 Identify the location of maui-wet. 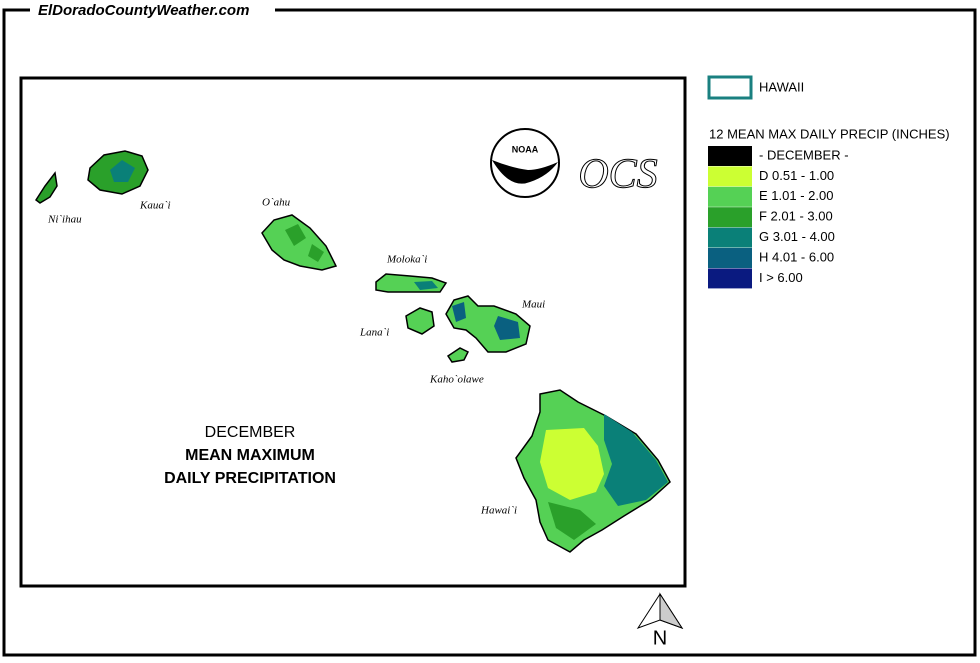
(486, 321).